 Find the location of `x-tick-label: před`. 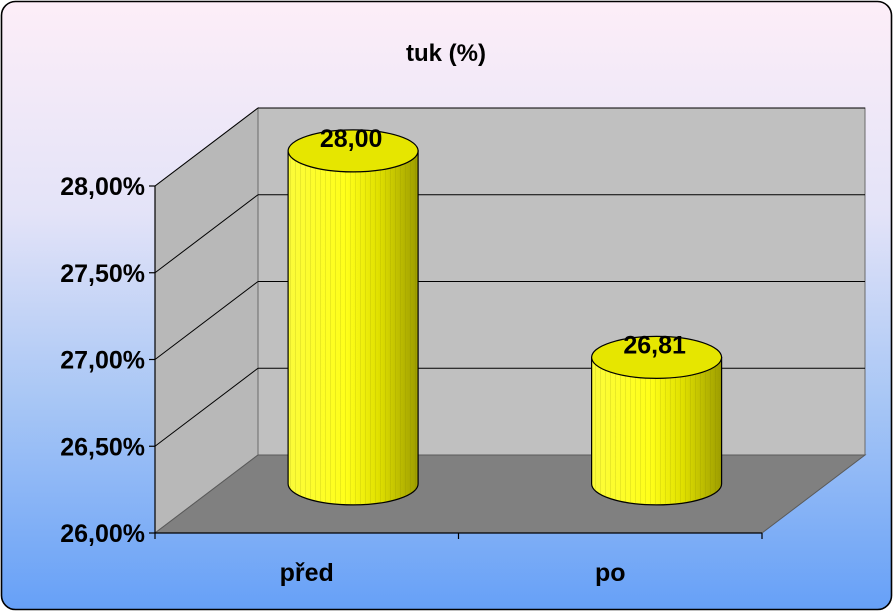

x-tick-label: před is located at coordinates (307, 573).